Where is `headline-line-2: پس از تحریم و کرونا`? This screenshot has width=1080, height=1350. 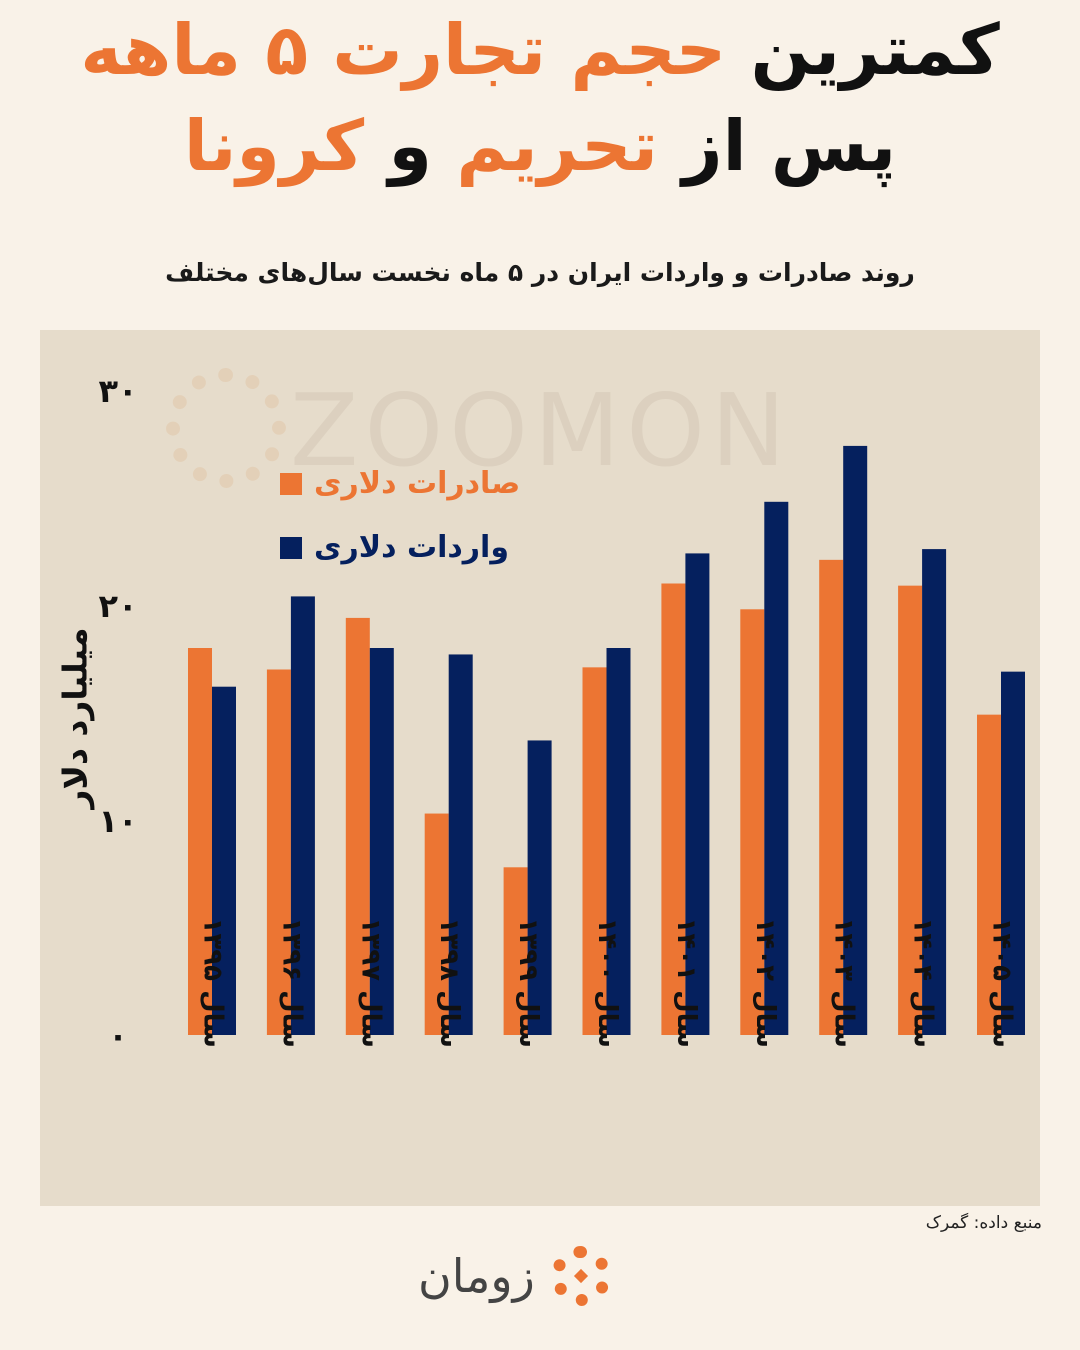
headline-line-2: پس از تحریم و کرونا is located at coordinates (540, 146).